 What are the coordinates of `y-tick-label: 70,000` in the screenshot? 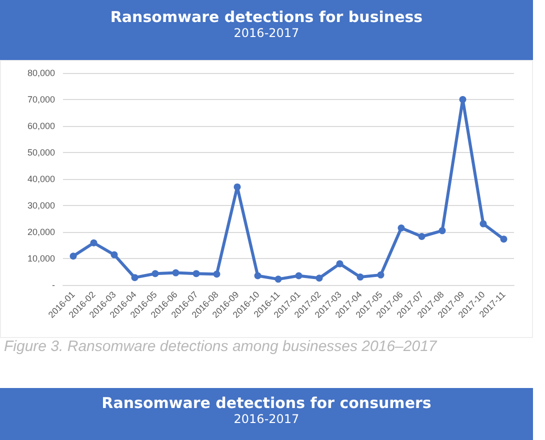 It's located at (41, 99).